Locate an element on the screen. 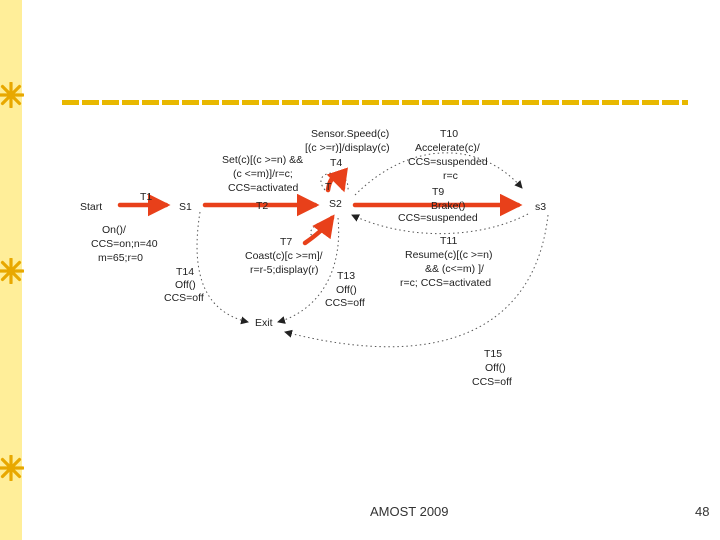 Image resolution: width=720 pixels, height=540 pixels. label-t7: T7 is located at coordinates (286, 242).